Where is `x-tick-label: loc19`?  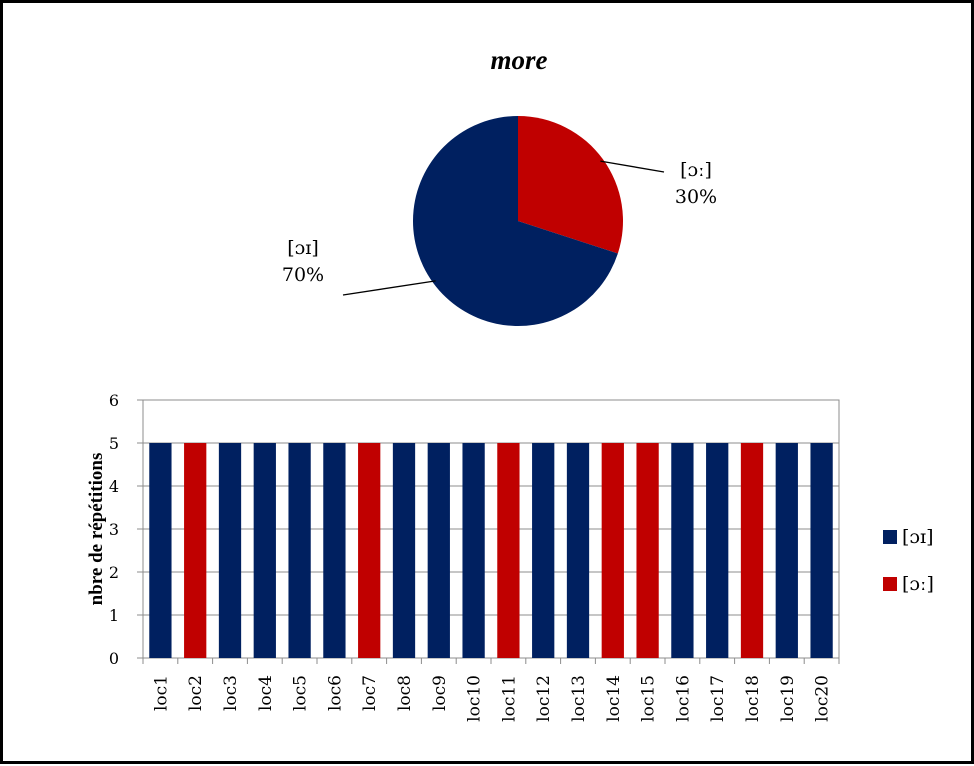 x-tick-label: loc19 is located at coordinates (788, 698).